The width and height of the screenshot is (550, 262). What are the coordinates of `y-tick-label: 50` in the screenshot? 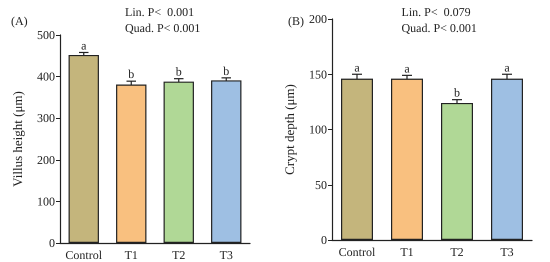 It's located at (321, 185).